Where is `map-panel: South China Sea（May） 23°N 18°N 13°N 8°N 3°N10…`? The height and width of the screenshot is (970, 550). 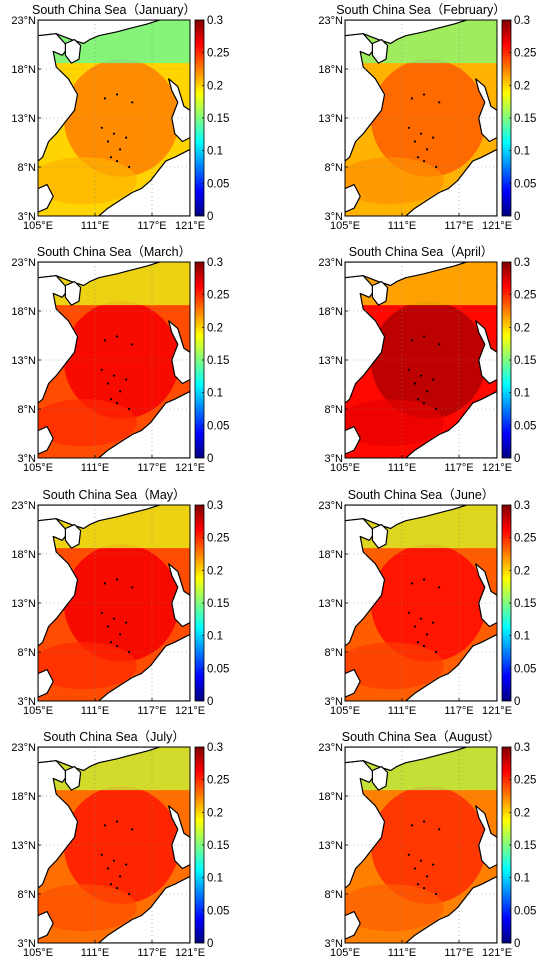 map-panel: South China Sea（May） 23°N 18°N 13°N 8°N 3°N10… is located at coordinates (120, 602).